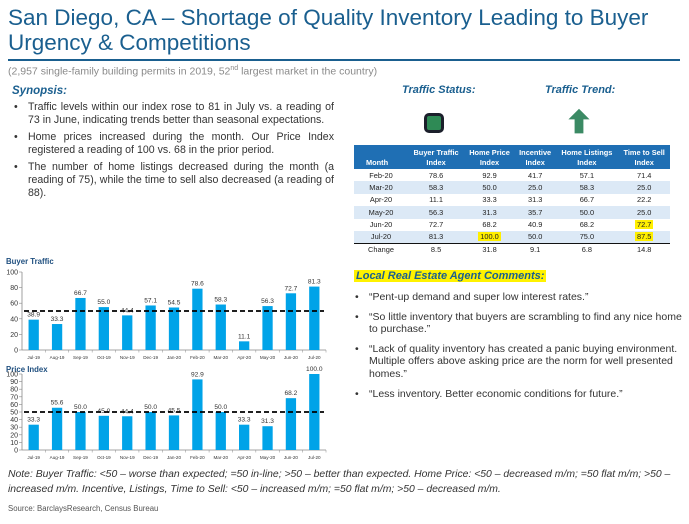  I want to click on y-tick-label: 30, so click(14, 428).